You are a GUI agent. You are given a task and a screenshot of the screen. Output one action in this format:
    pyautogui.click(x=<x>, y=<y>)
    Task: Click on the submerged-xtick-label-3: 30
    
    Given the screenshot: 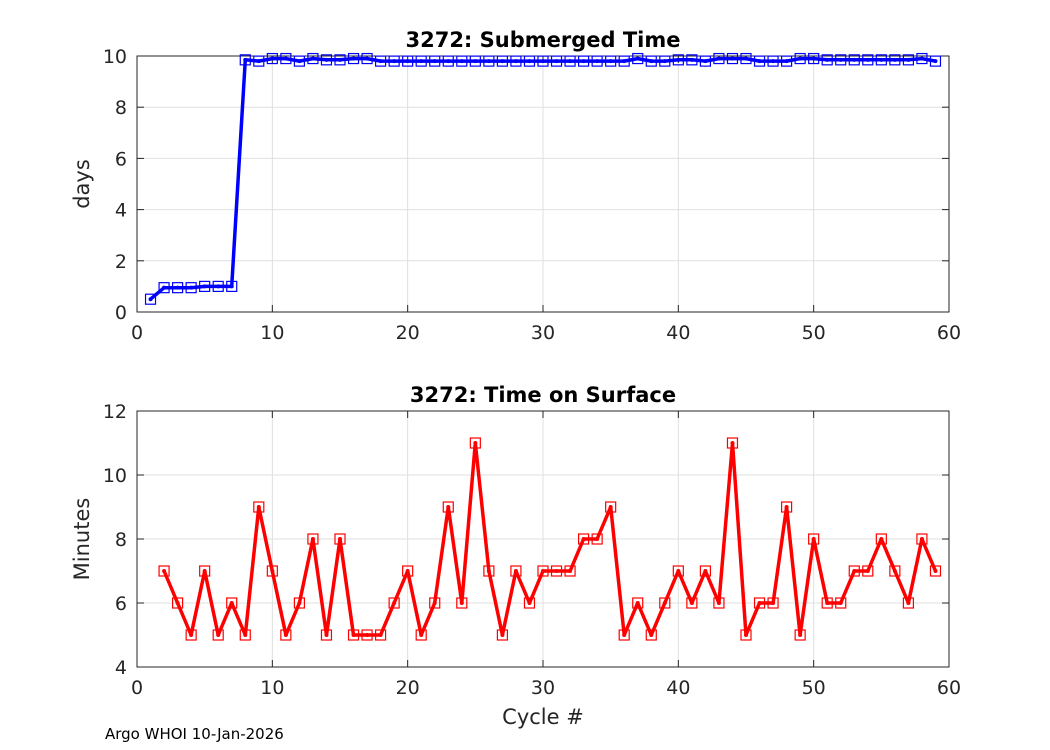 What is the action you would take?
    pyautogui.click(x=543, y=333)
    